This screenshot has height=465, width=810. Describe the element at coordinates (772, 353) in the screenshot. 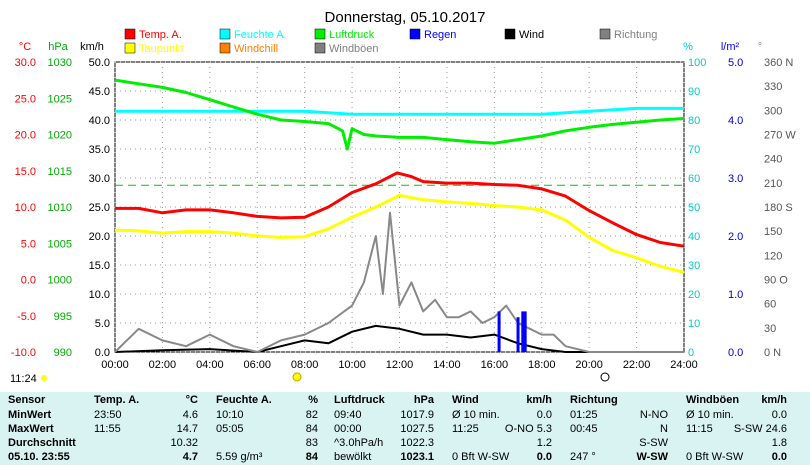

I see `y-tick-label: 0 N` at that location.